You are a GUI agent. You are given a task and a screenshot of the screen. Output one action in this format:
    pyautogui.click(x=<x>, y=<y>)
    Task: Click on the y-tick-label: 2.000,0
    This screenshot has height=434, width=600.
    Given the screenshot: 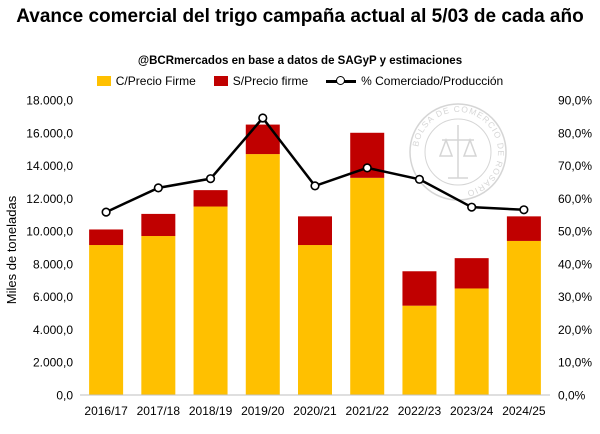 What is the action you would take?
    pyautogui.click(x=53, y=363)
    